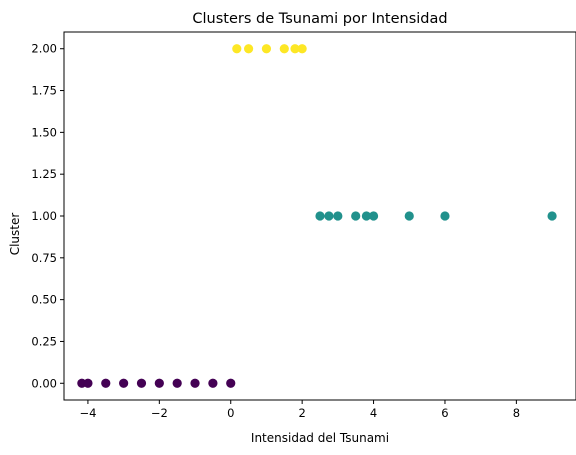  I want to click on y-tick-label: 1.25, so click(44, 174).